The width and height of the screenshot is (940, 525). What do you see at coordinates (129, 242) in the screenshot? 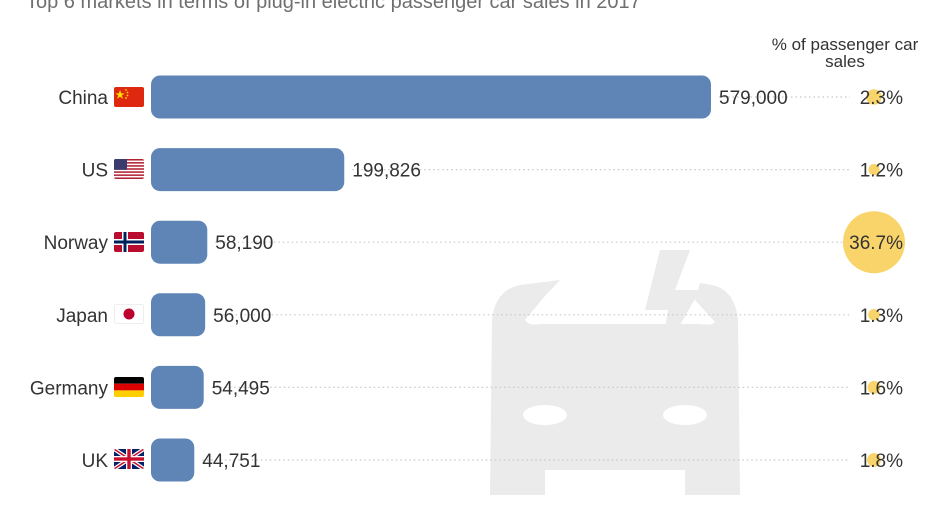
I see `flag-norway-icon` at bounding box center [129, 242].